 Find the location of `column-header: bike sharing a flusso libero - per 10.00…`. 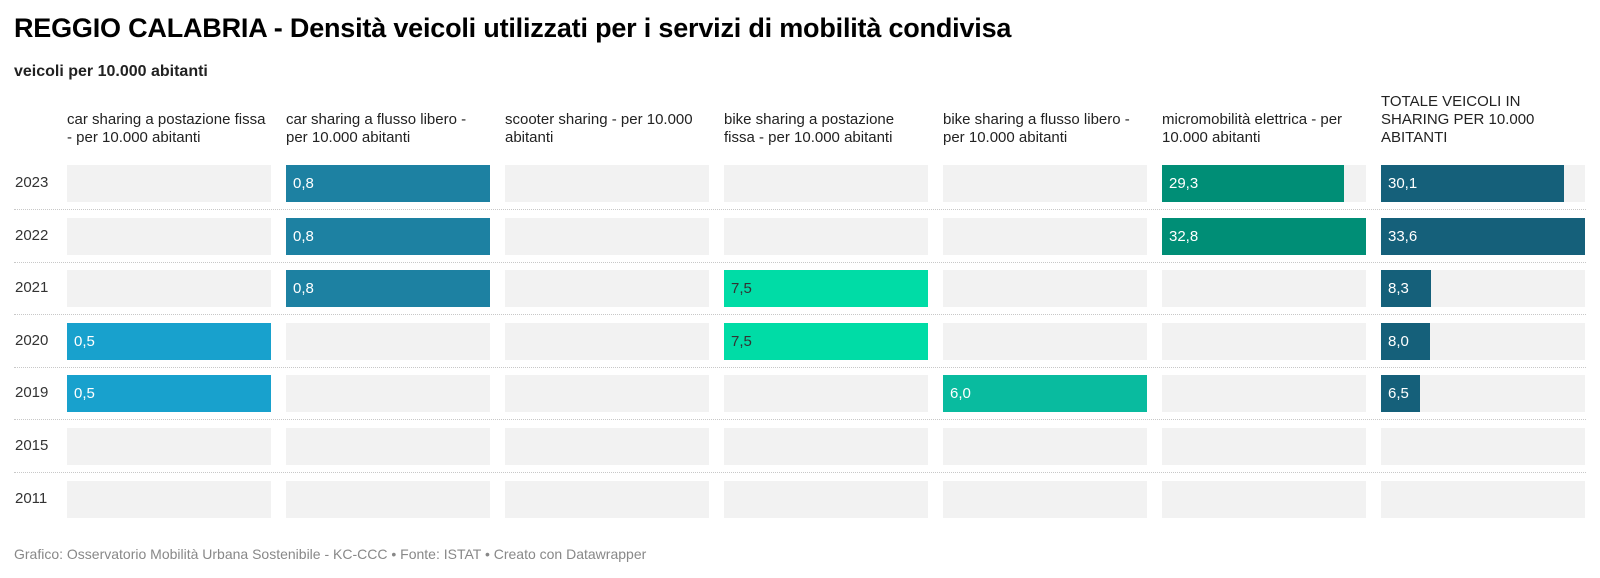

column-header: bike sharing a flusso libero - per 10.00… is located at coordinates (1036, 128).